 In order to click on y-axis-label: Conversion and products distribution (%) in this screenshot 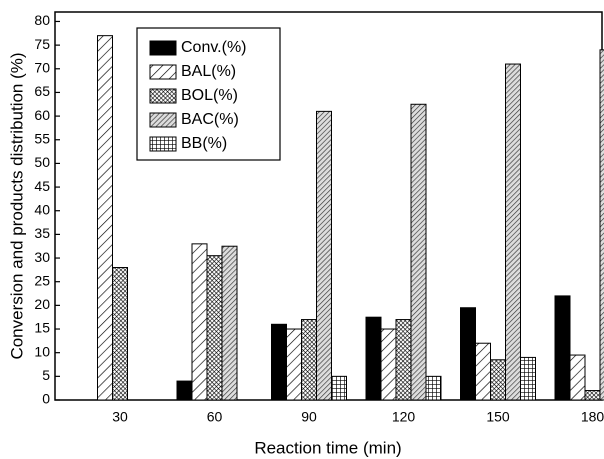, I will do `click(16, 205)`.